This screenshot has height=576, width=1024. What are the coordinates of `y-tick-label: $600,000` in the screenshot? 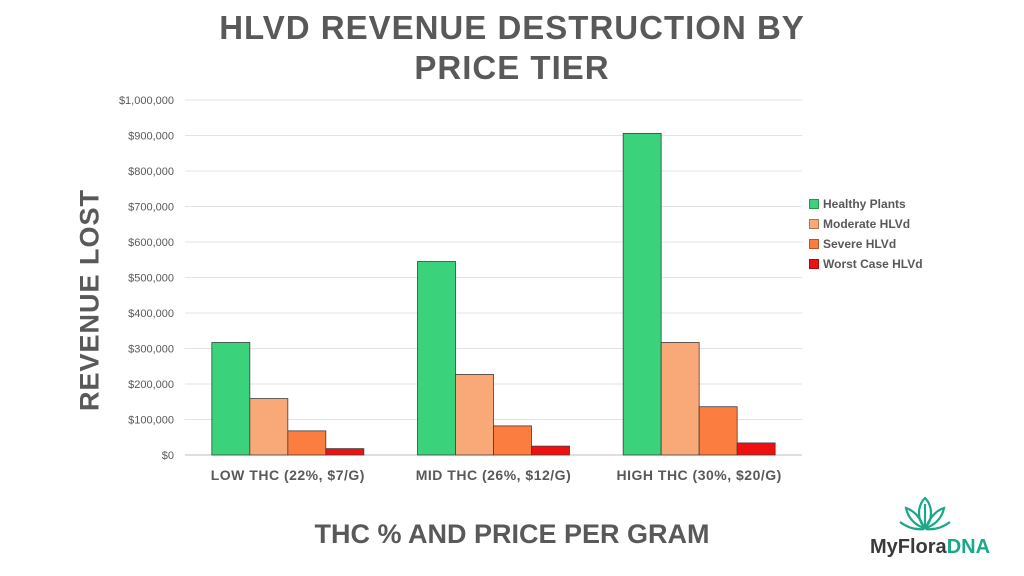 It's located at (151, 243).